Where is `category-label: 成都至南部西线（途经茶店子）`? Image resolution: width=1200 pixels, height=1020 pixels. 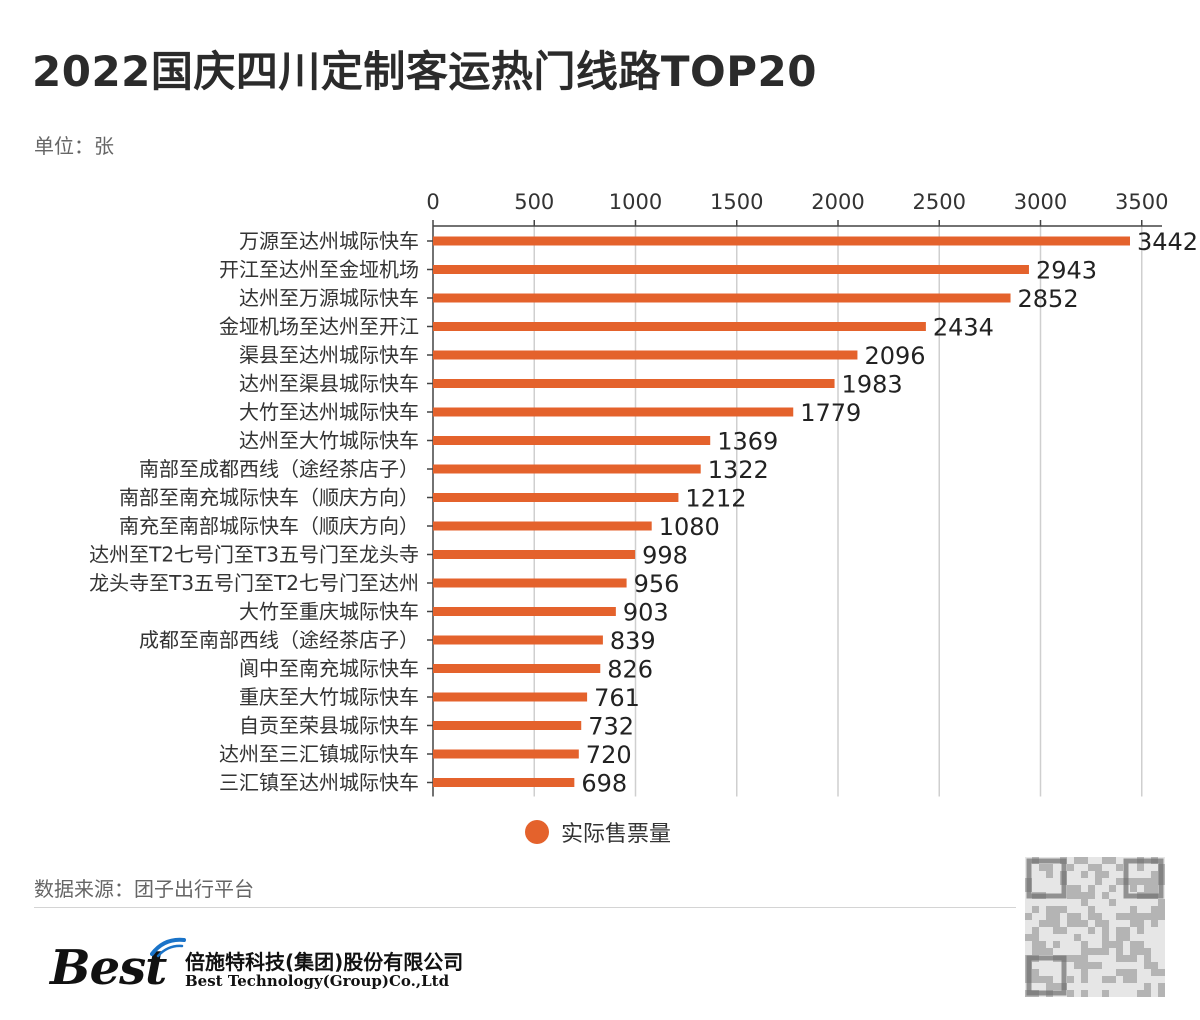
category-label: 成都至南部西线（途经茶店子） is located at coordinates (279, 640).